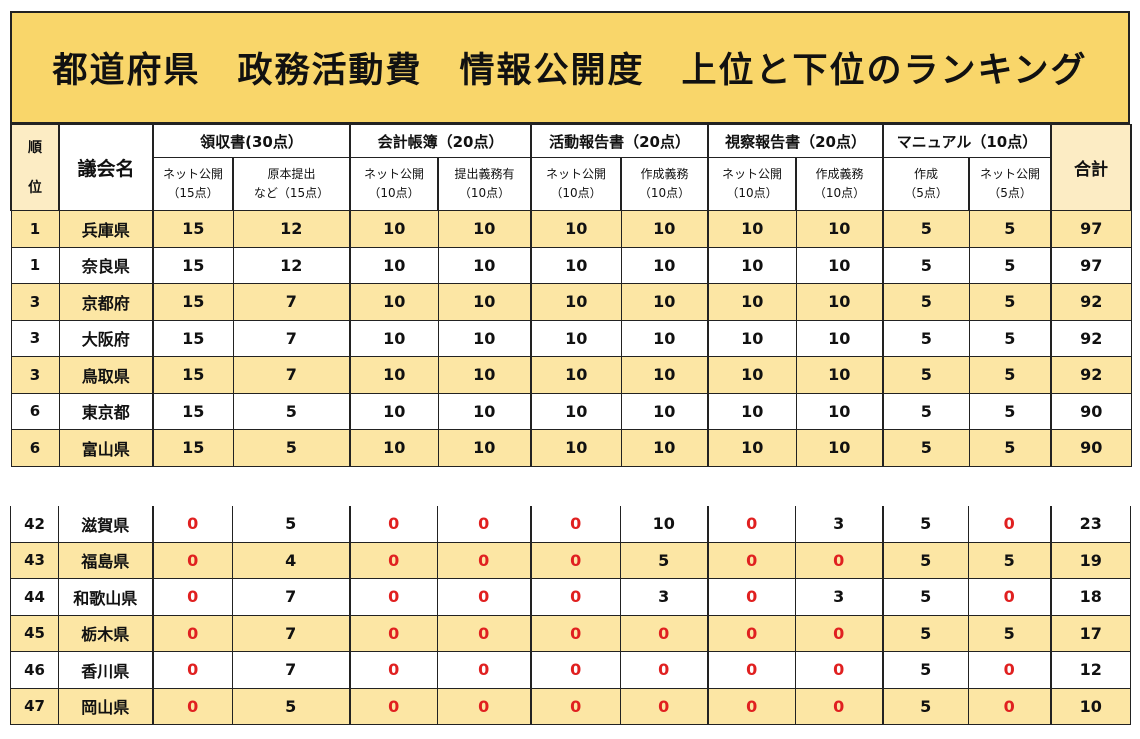 The image size is (1140, 739). Describe the element at coordinates (1091, 167) in the screenshot. I see `total-header: 合計` at that location.